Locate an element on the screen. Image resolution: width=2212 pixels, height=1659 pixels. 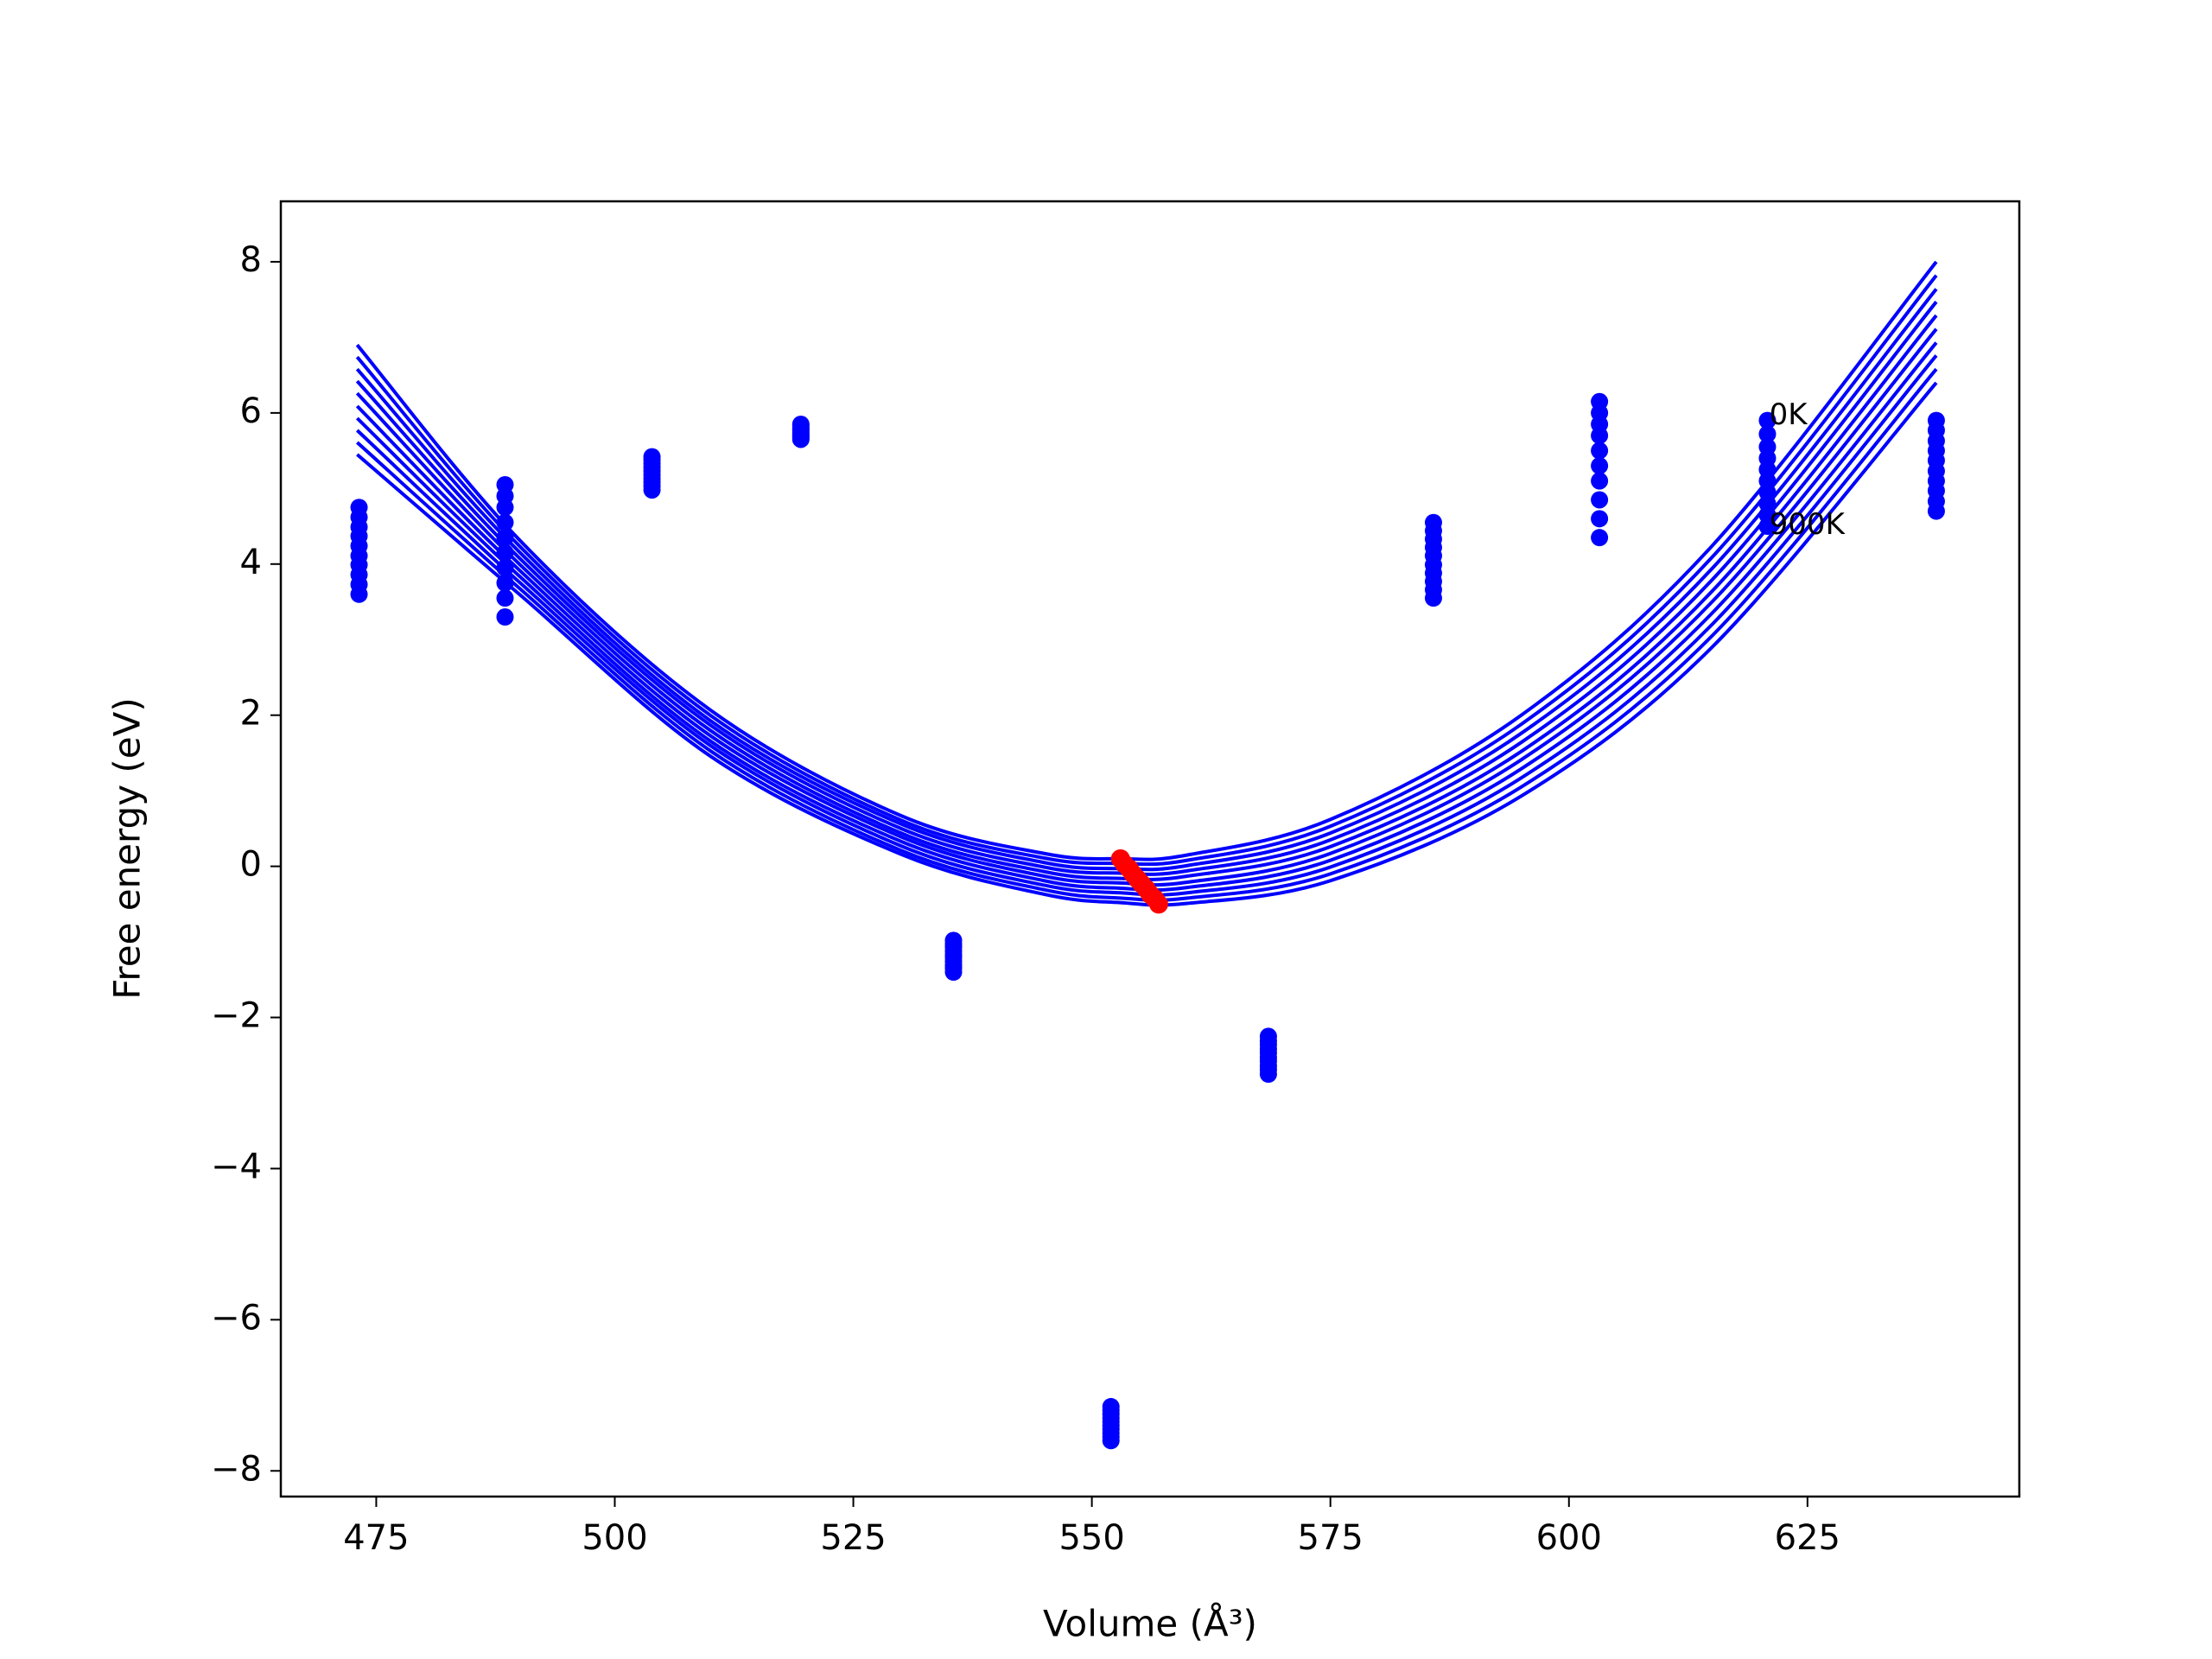
x-tick-label: 625 is located at coordinates (1808, 1538).